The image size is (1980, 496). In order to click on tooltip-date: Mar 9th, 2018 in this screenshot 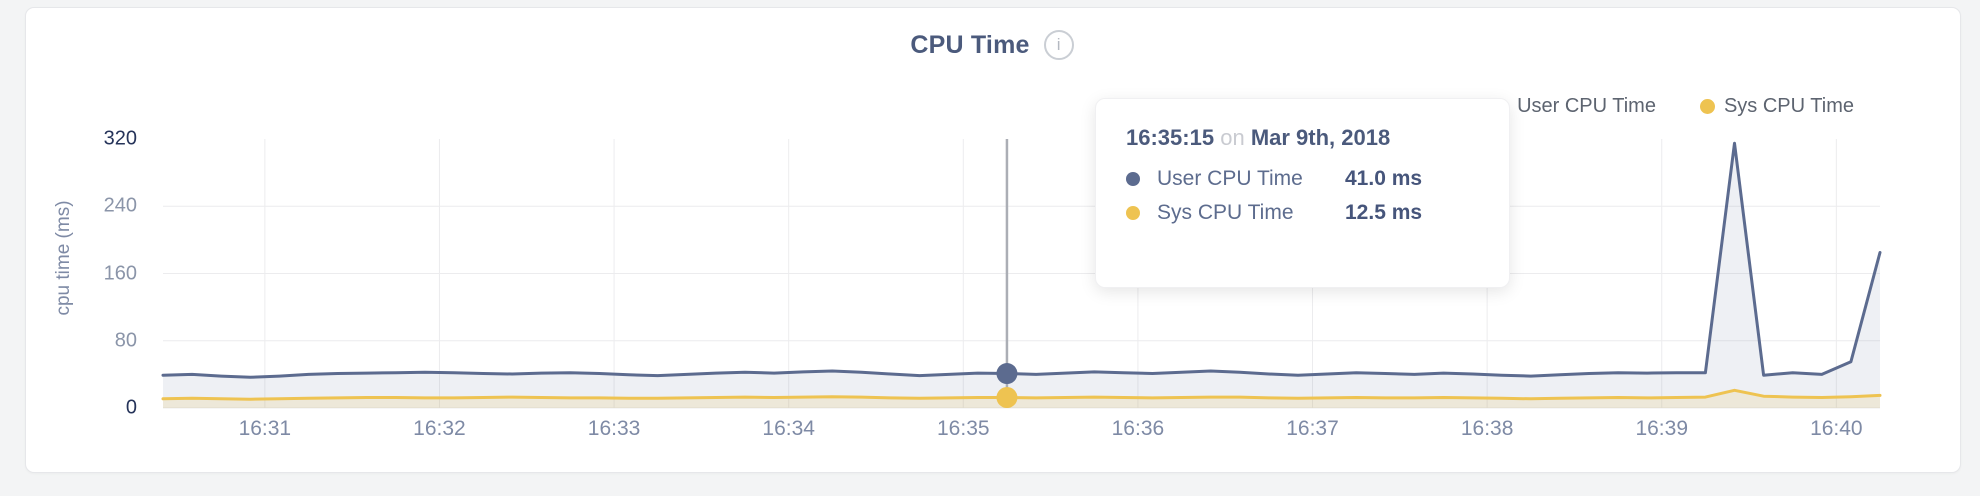, I will do `click(1320, 137)`.